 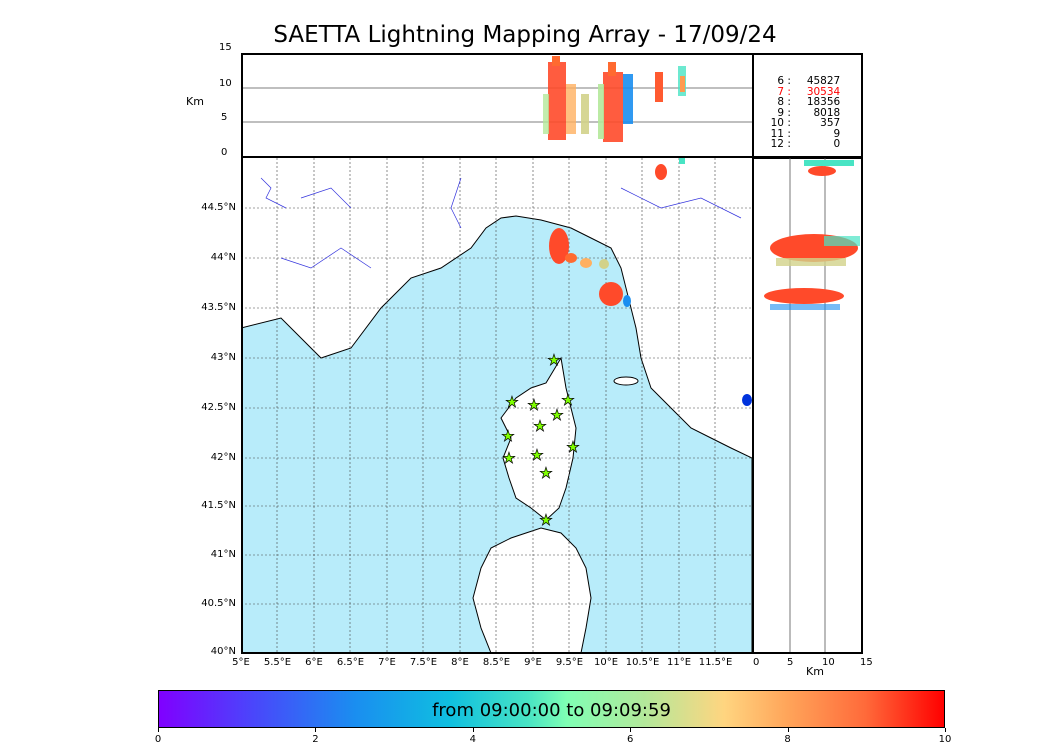 What do you see at coordinates (780, 102) in the screenshot?
I see `station-count-stations: 8` at bounding box center [780, 102].